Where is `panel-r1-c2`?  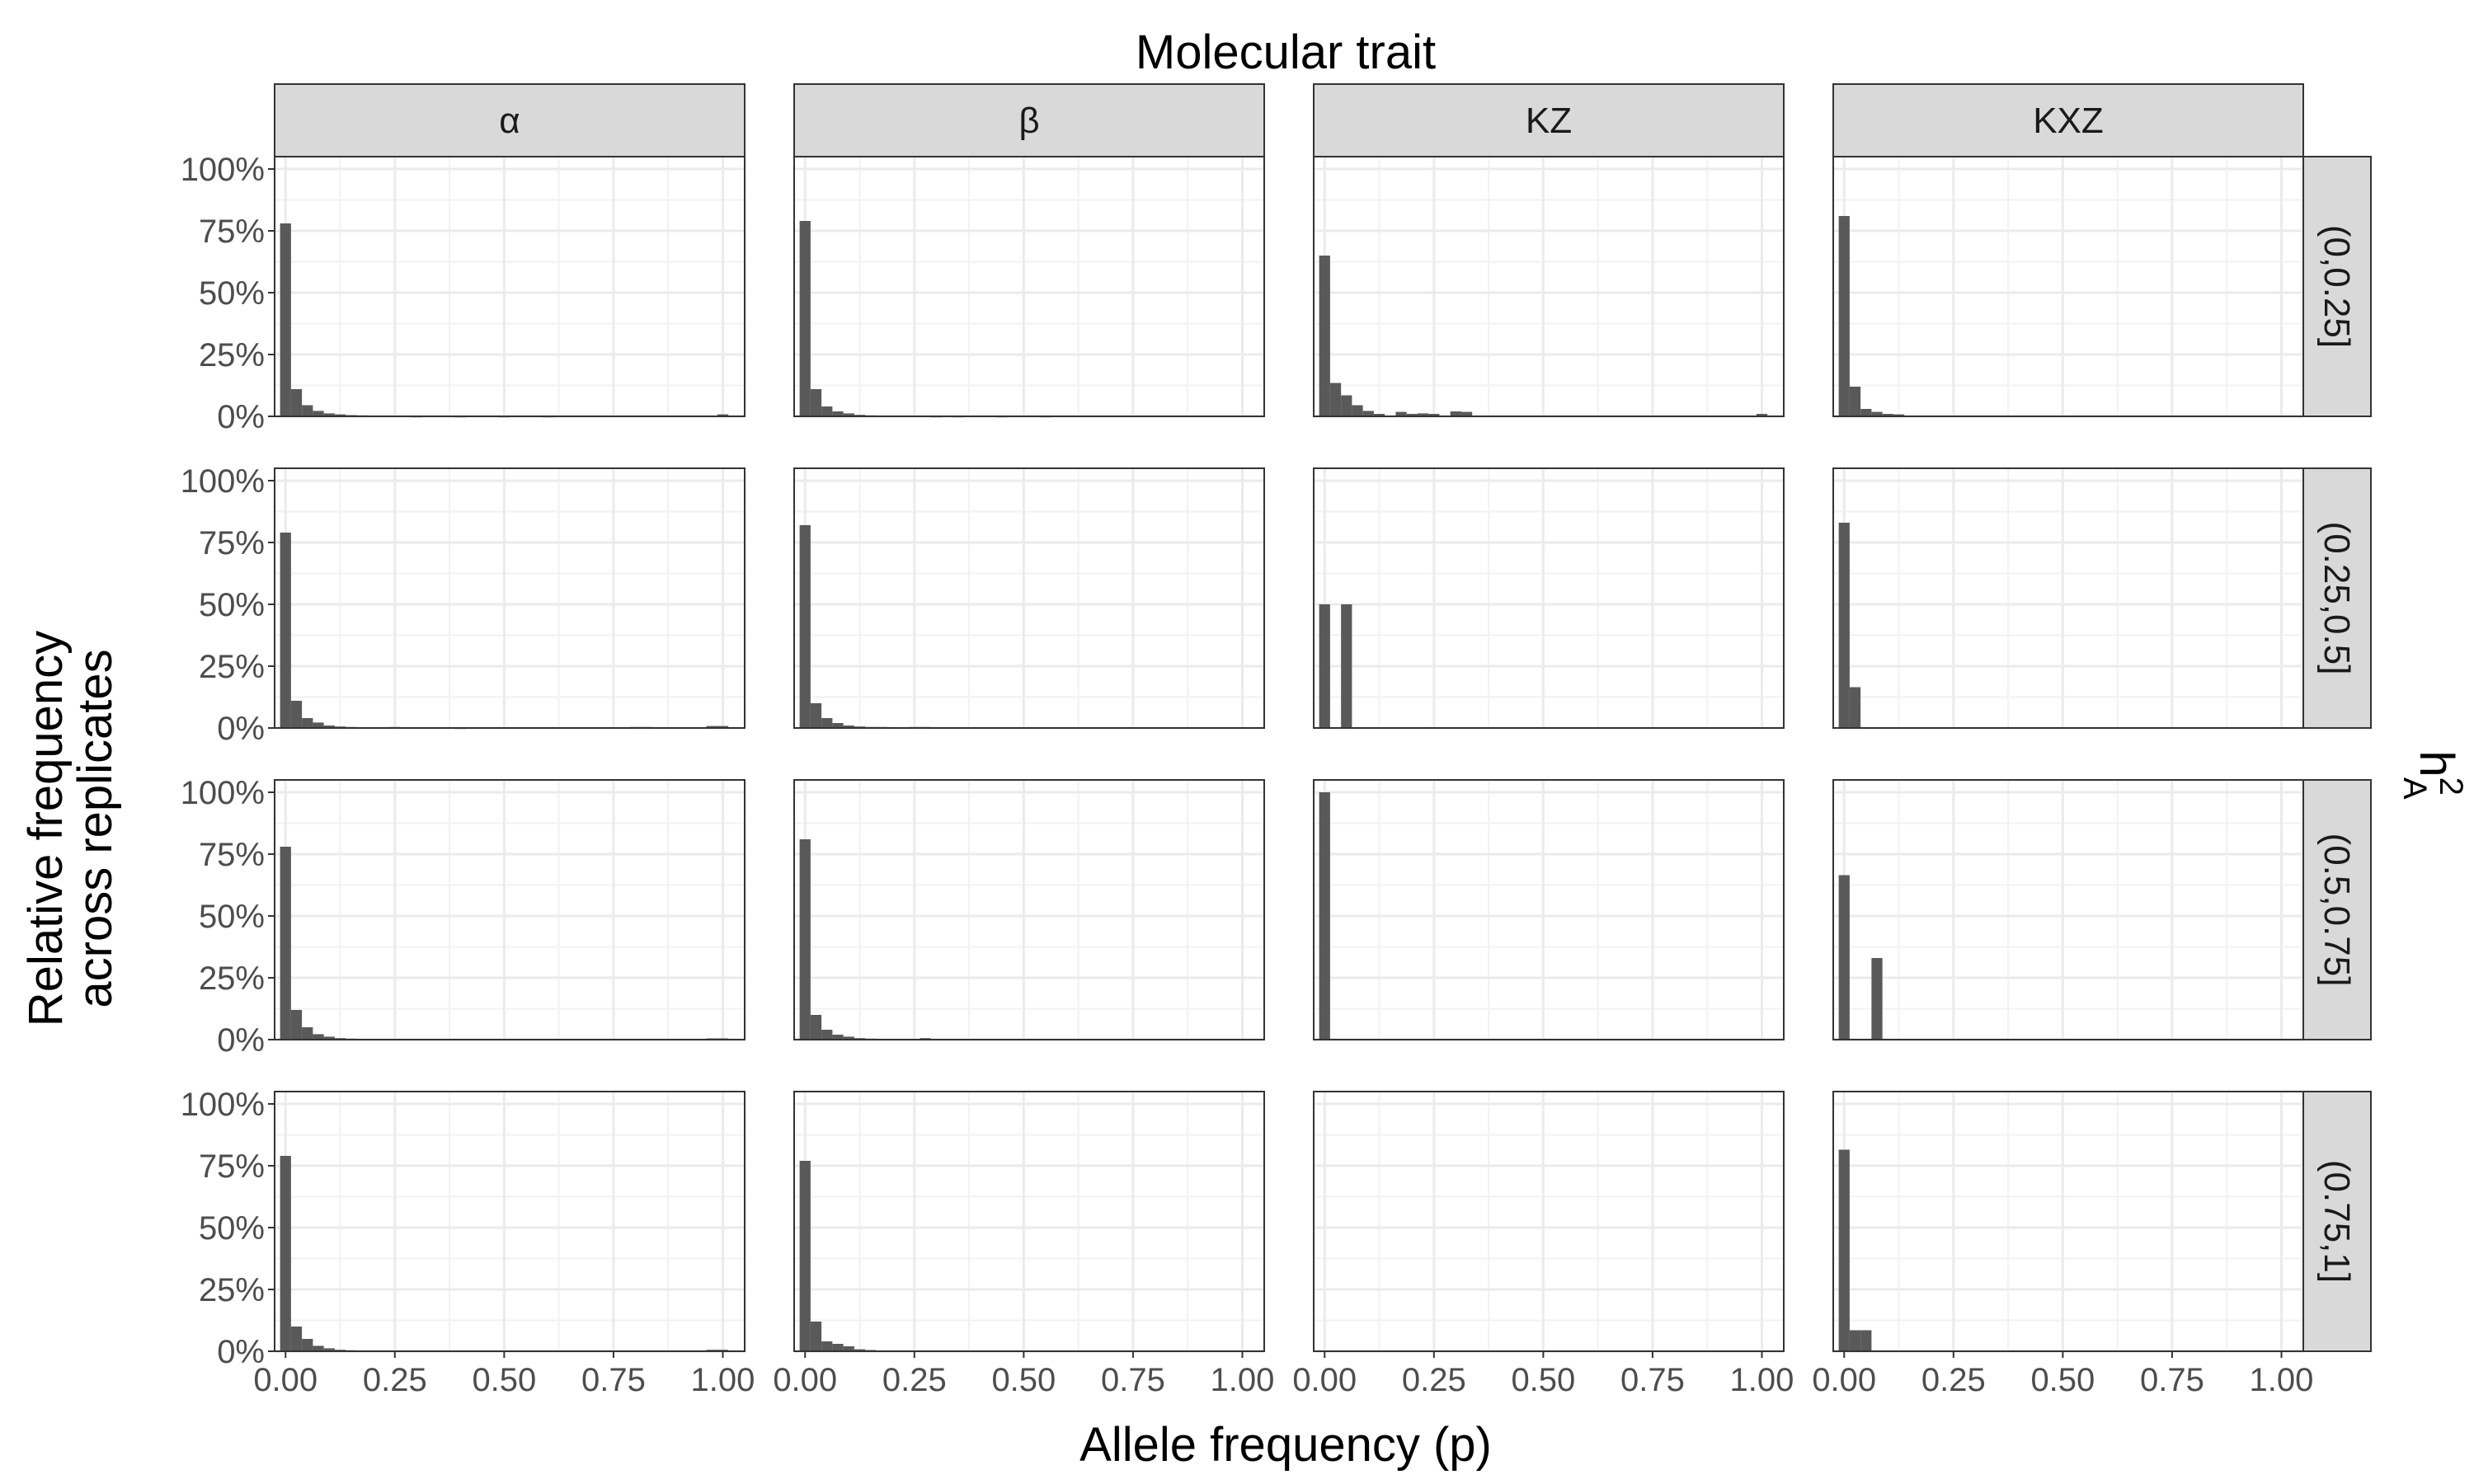
panel-r1-c2 is located at coordinates (1029, 287).